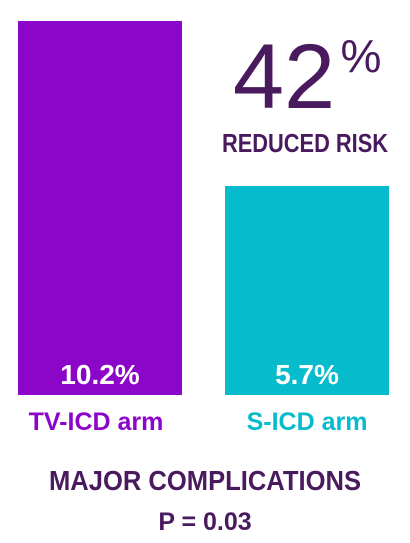 Image resolution: width=410 pixels, height=543 pixels. I want to click on bar-value-label: 10.2%, so click(99, 374).